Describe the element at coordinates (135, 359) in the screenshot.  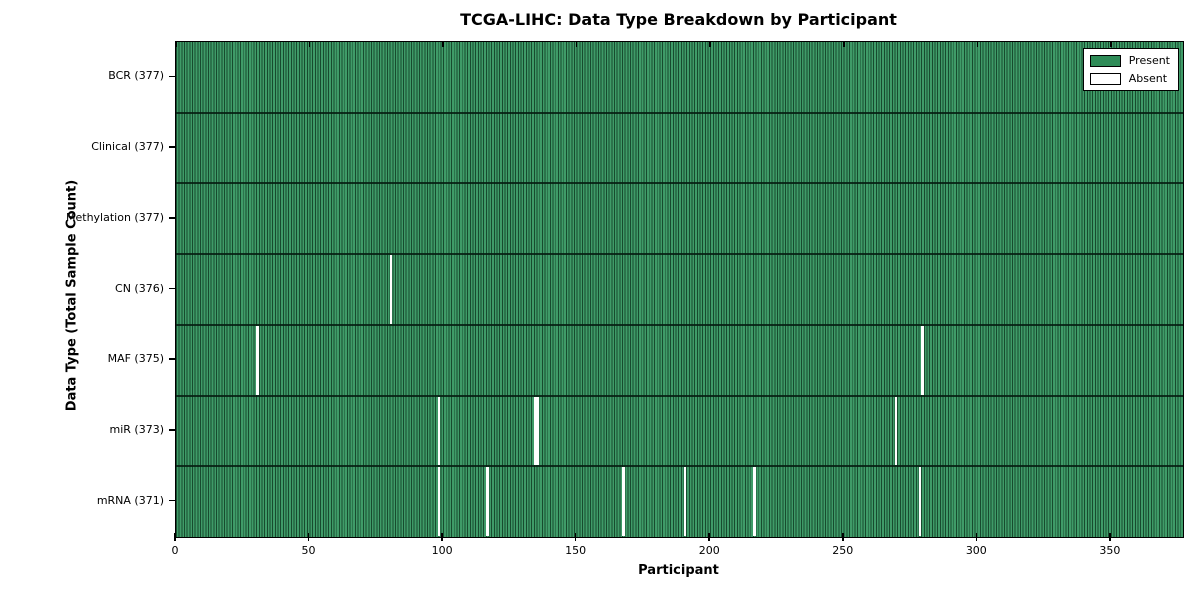
I see `y-tick-label: MAF (375)` at that location.